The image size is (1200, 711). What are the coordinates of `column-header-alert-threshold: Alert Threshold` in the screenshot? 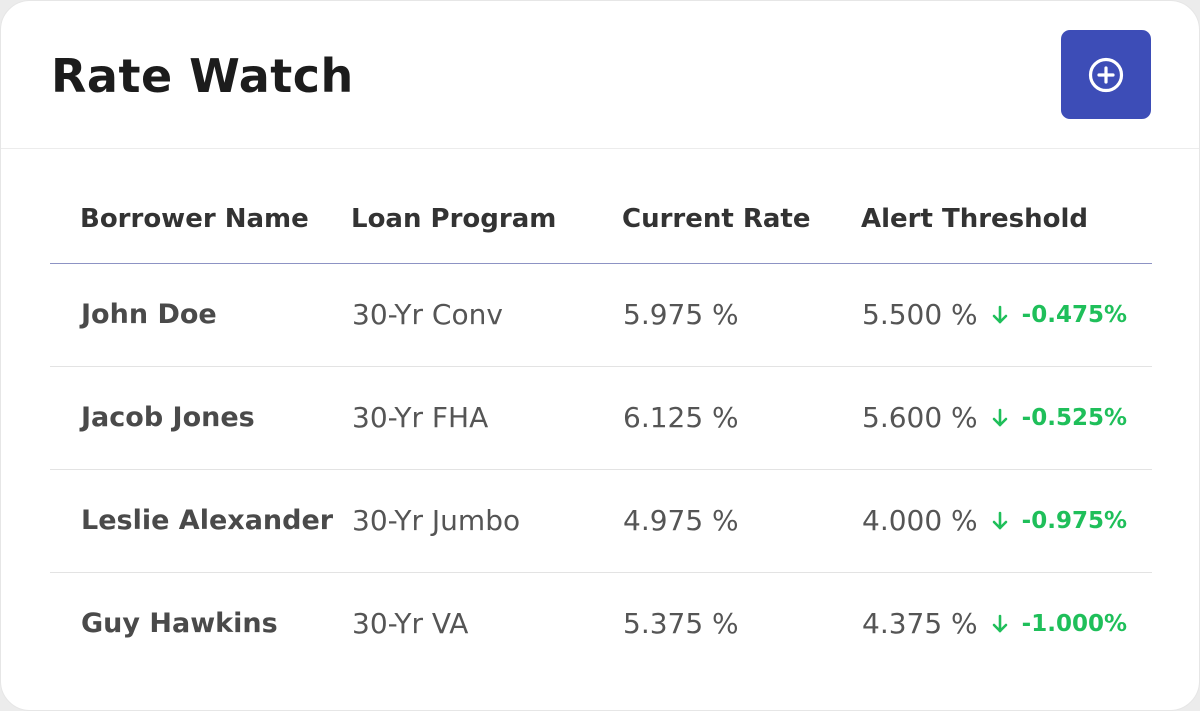 It's located at (975, 219).